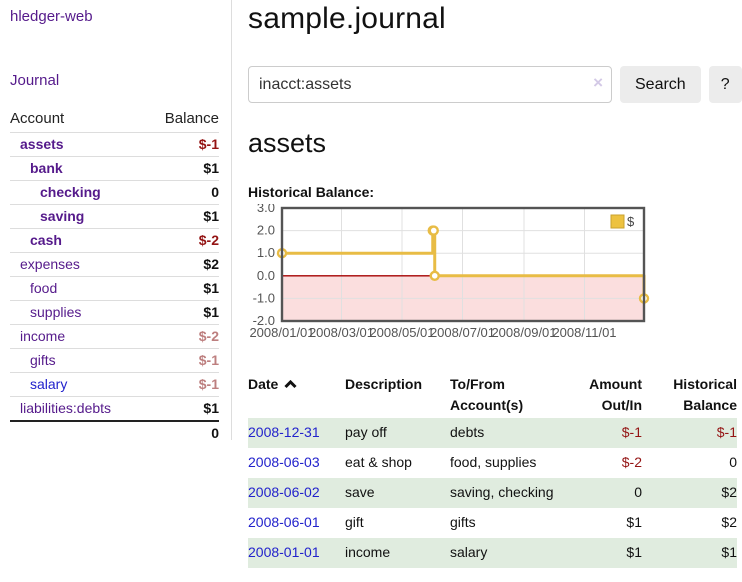  What do you see at coordinates (733, 462) in the screenshot?
I see `transaction-balance: 0` at bounding box center [733, 462].